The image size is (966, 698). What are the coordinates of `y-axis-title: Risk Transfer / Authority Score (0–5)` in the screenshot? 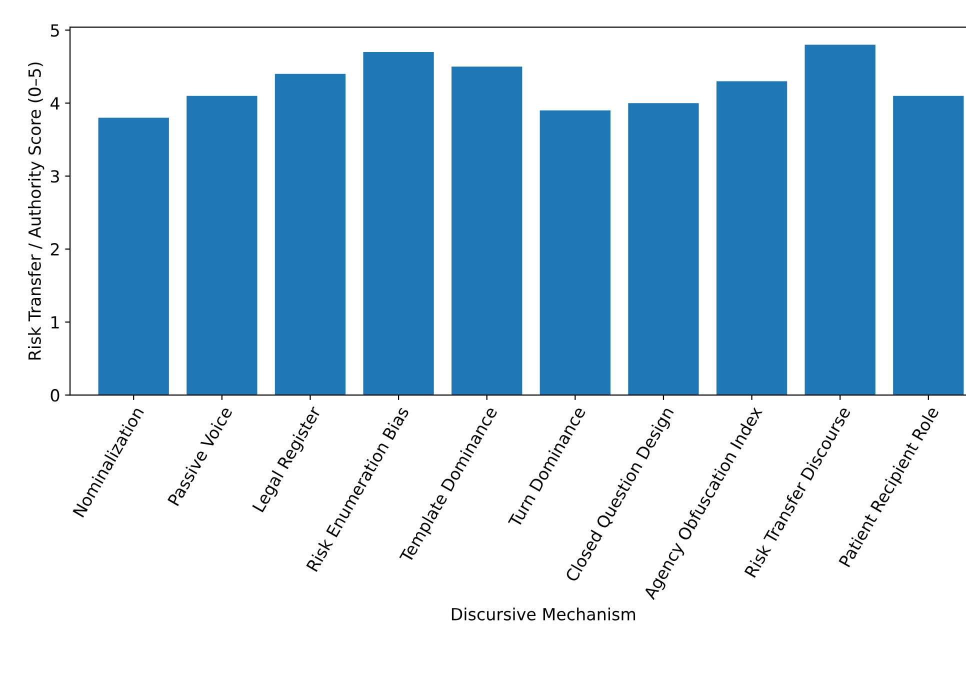 It's located at (36, 211).